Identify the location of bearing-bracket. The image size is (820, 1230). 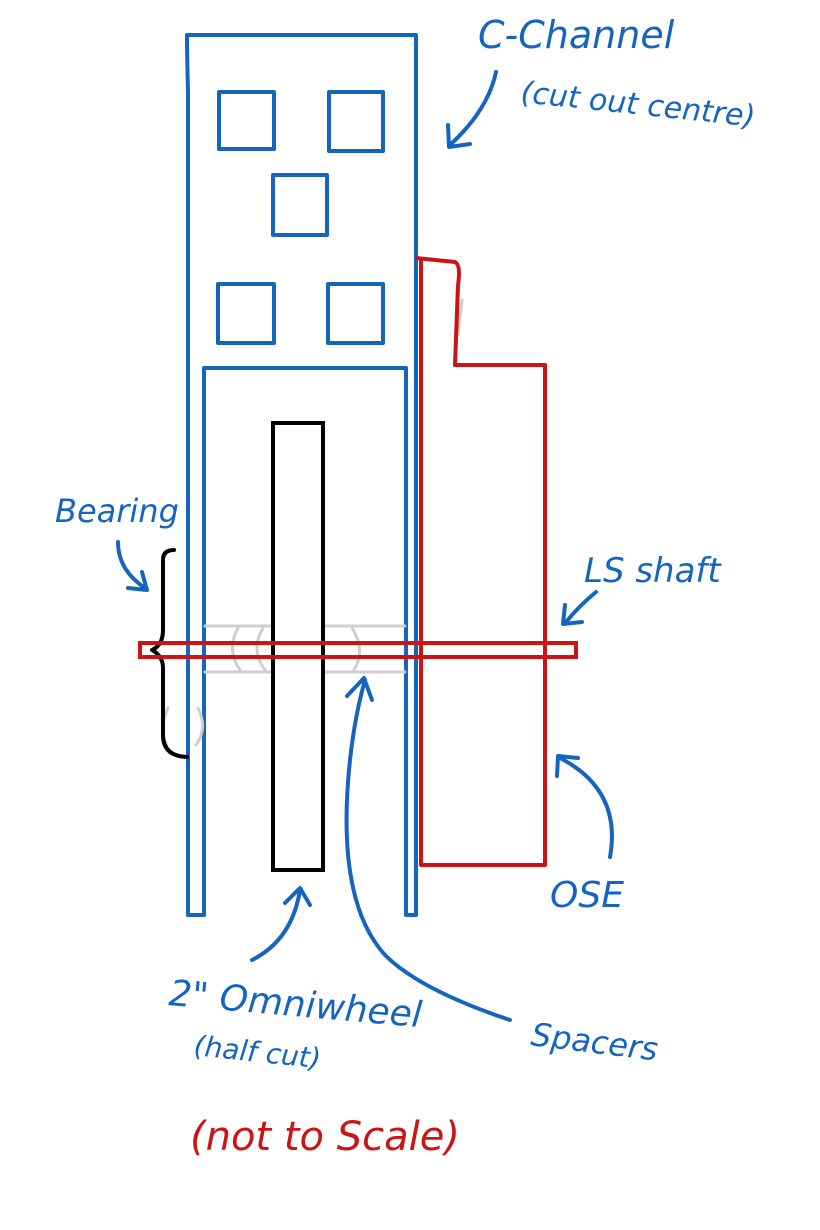
(169, 653).